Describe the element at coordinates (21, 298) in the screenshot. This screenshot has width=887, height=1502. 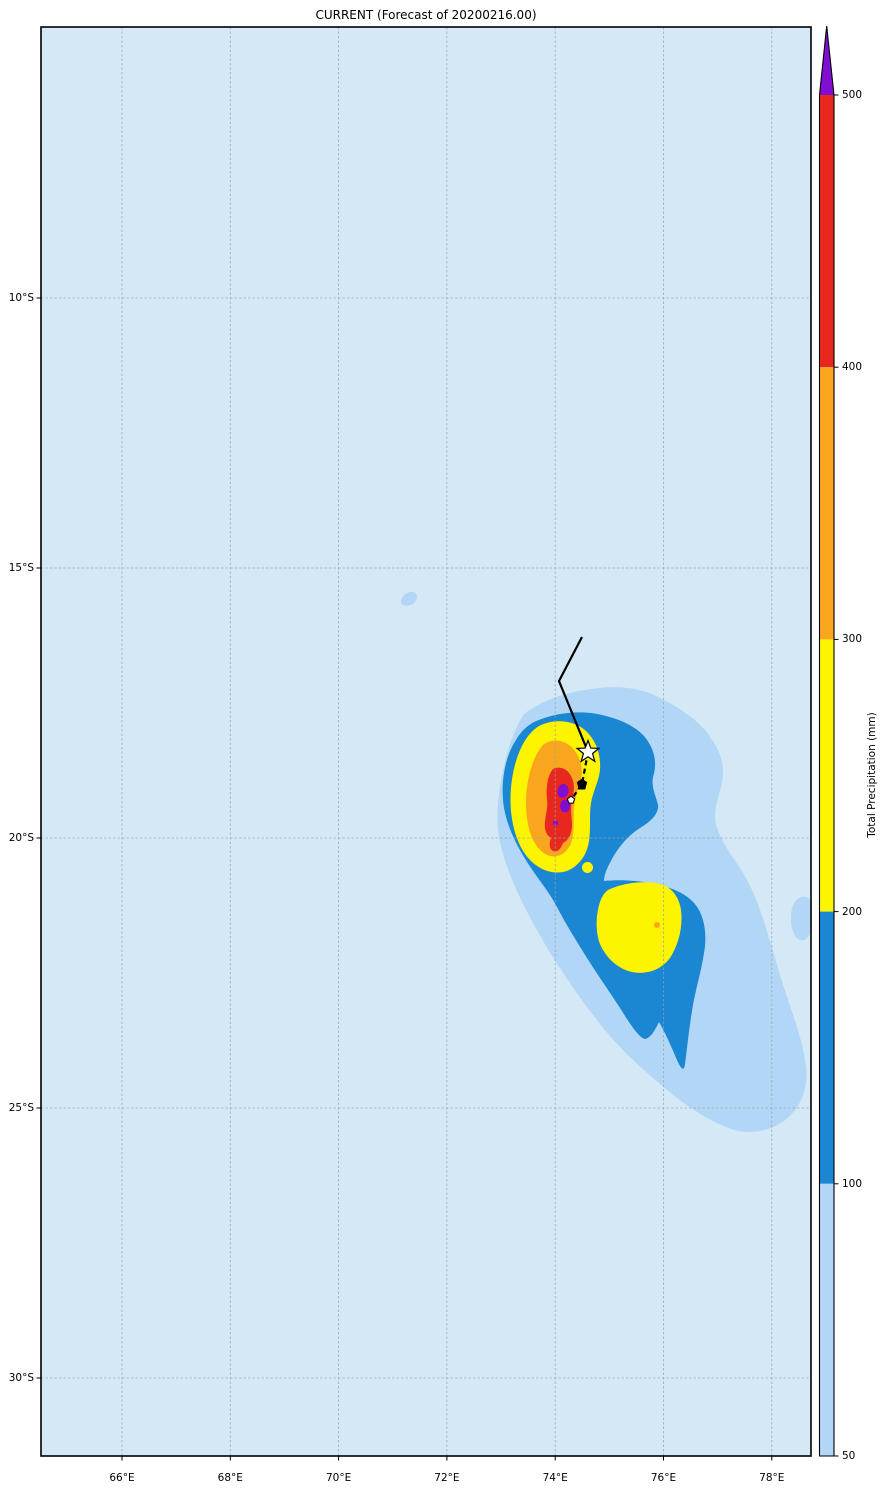
I see `ytick-10s: 10°S` at that location.